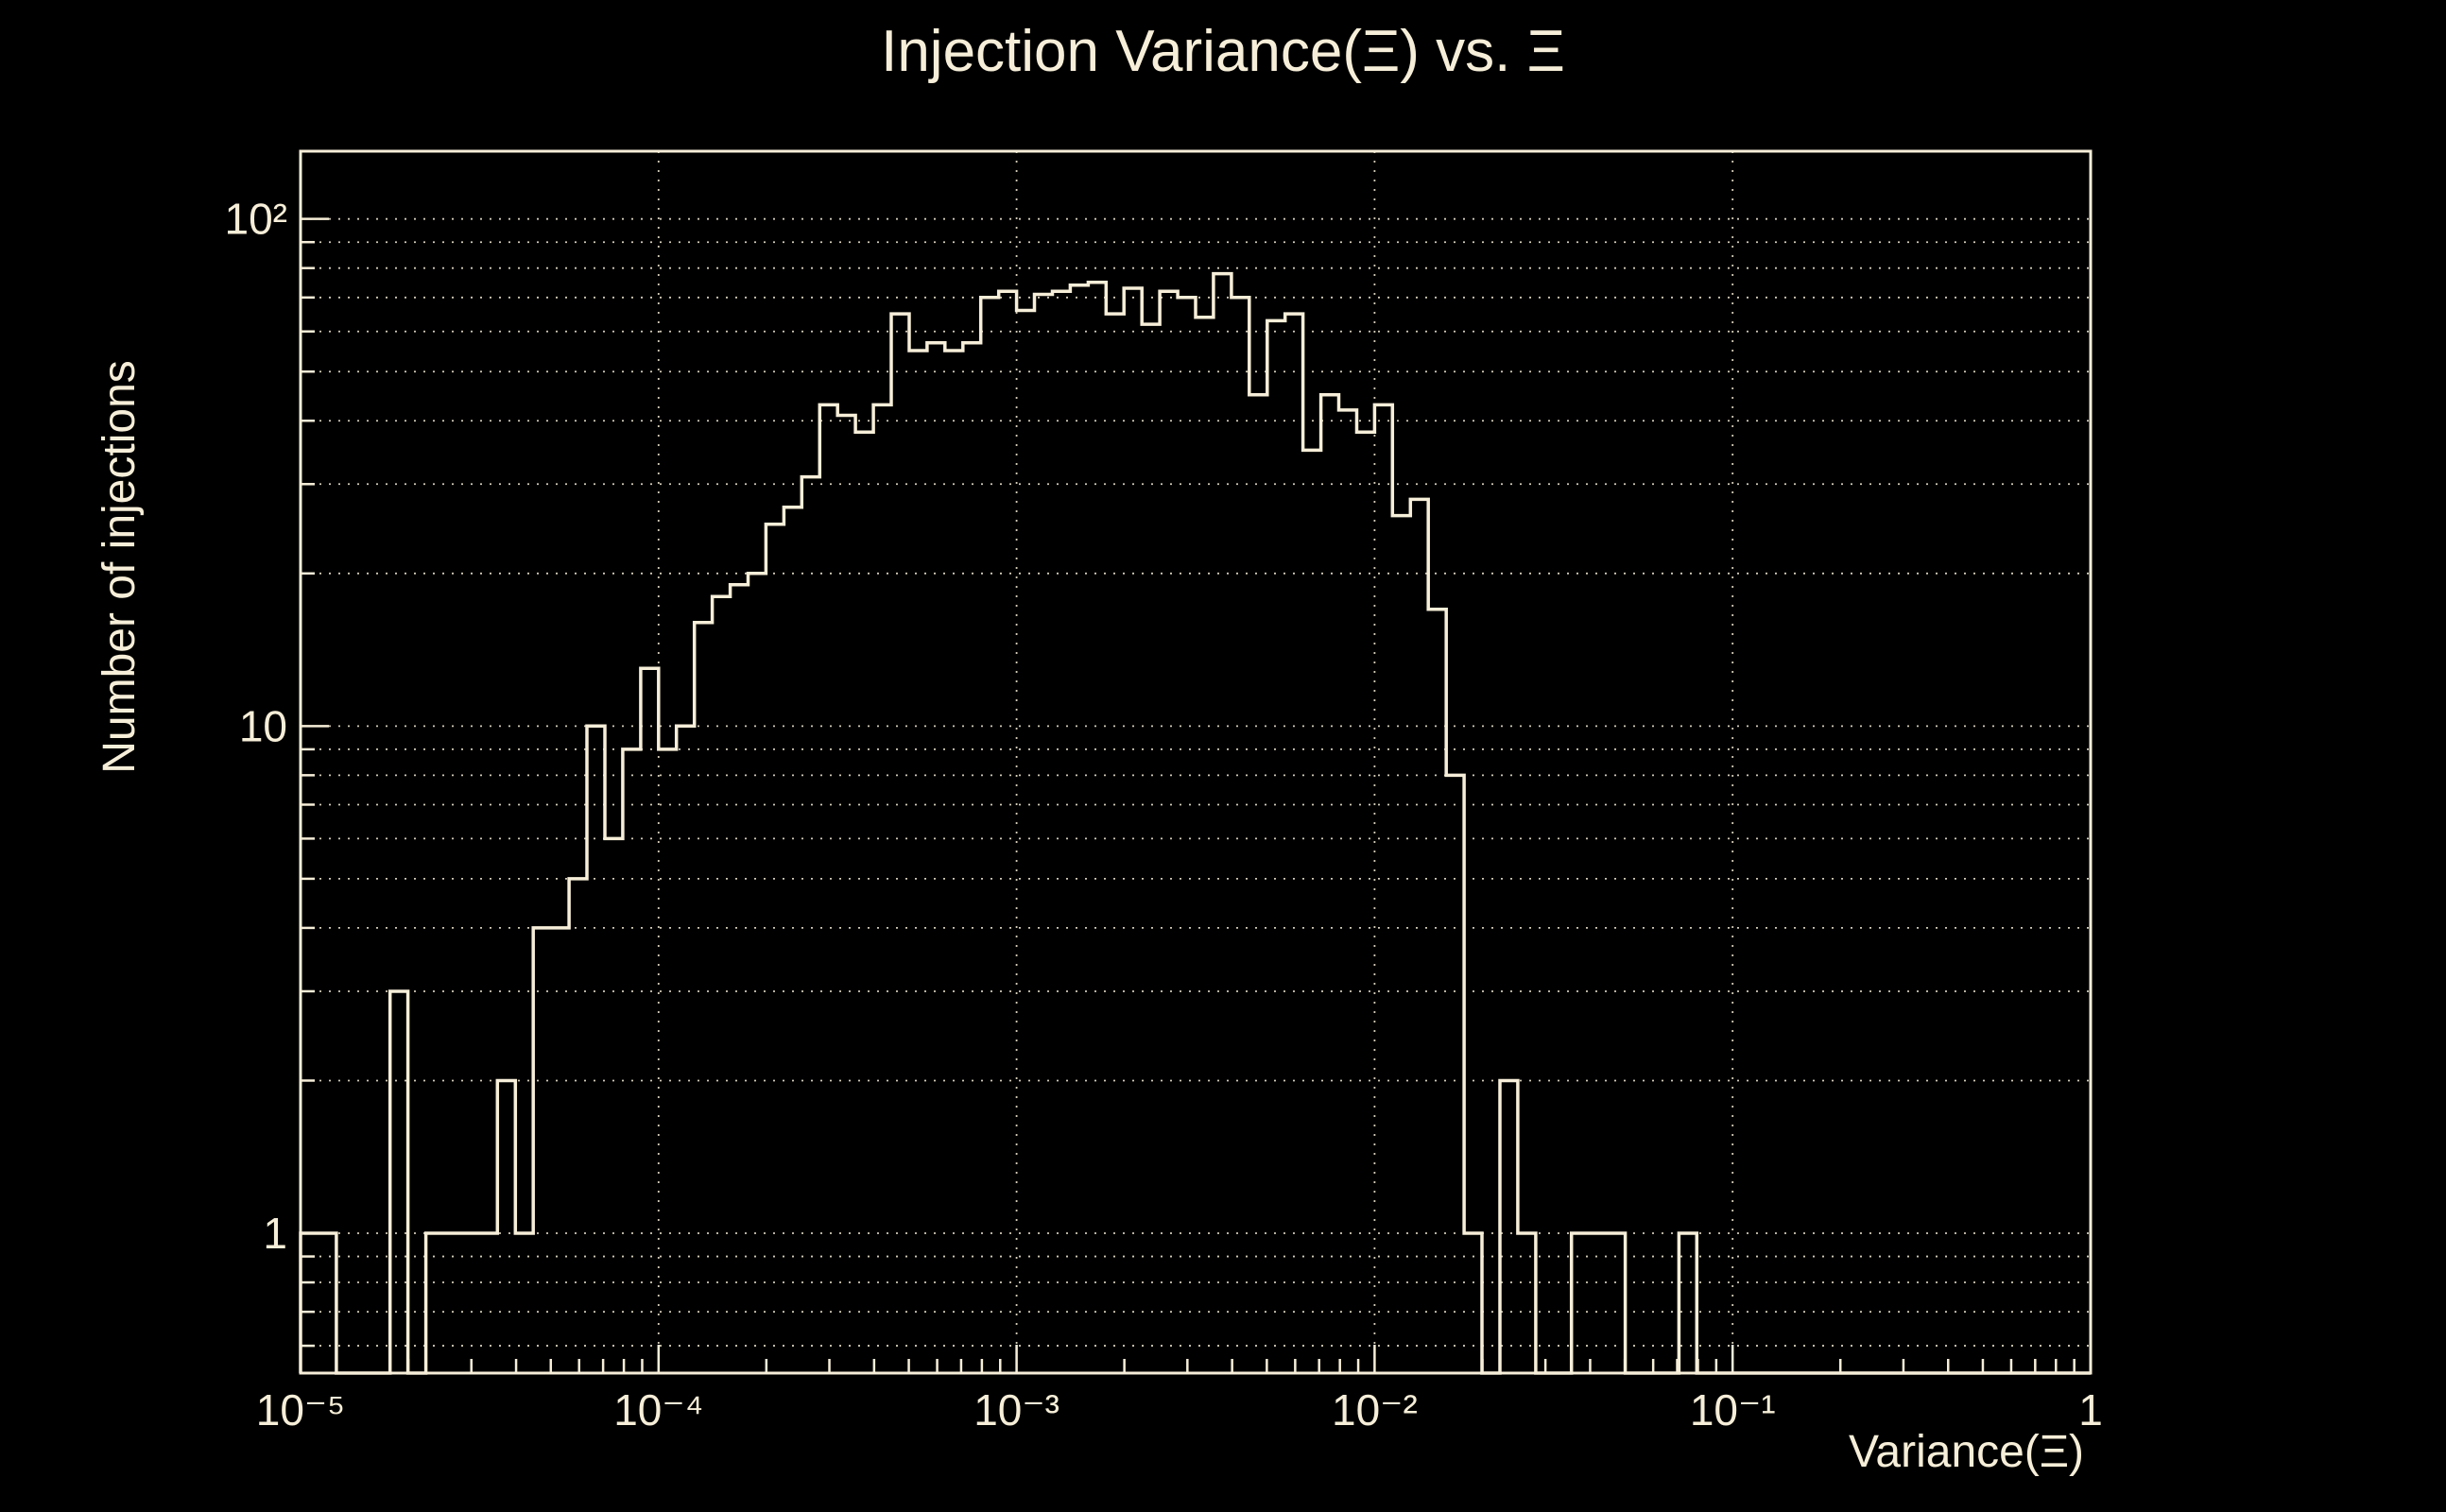 The image size is (2446, 1512). Describe the element at coordinates (1733, 1410) in the screenshot. I see `x-tick-label: 10⁻¹` at that location.